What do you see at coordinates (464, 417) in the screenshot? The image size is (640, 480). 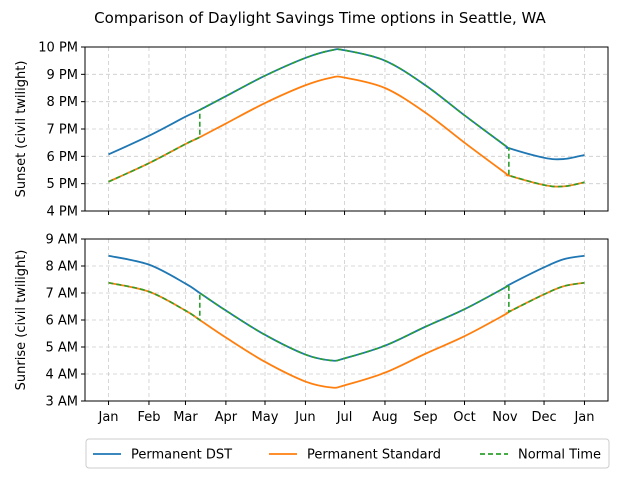 I see `xtick-label: Oct` at bounding box center [464, 417].